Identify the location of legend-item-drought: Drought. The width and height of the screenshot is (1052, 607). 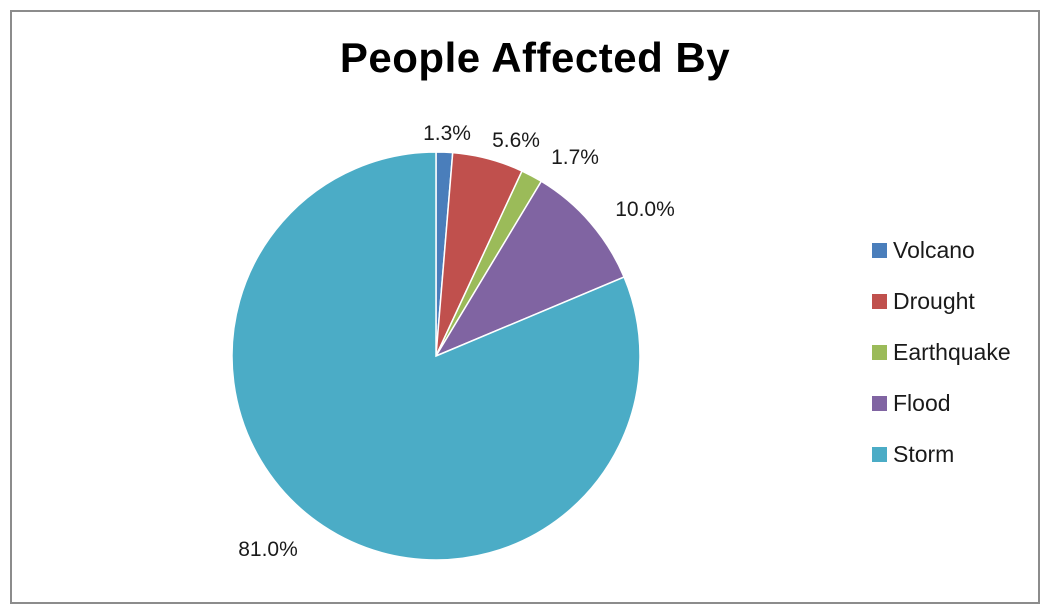
(941, 301).